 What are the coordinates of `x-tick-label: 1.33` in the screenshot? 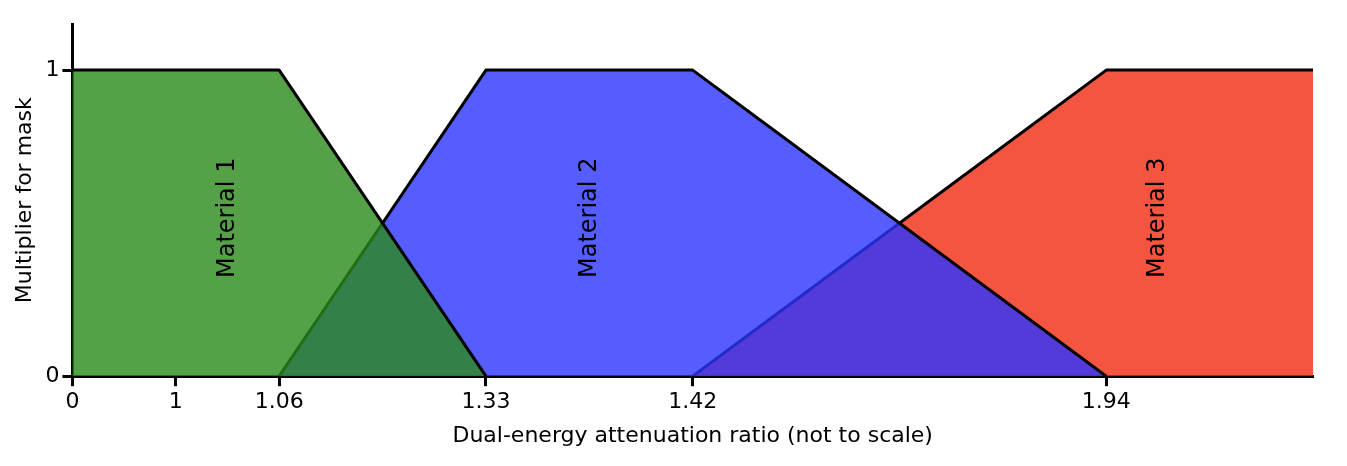 It's located at (486, 401).